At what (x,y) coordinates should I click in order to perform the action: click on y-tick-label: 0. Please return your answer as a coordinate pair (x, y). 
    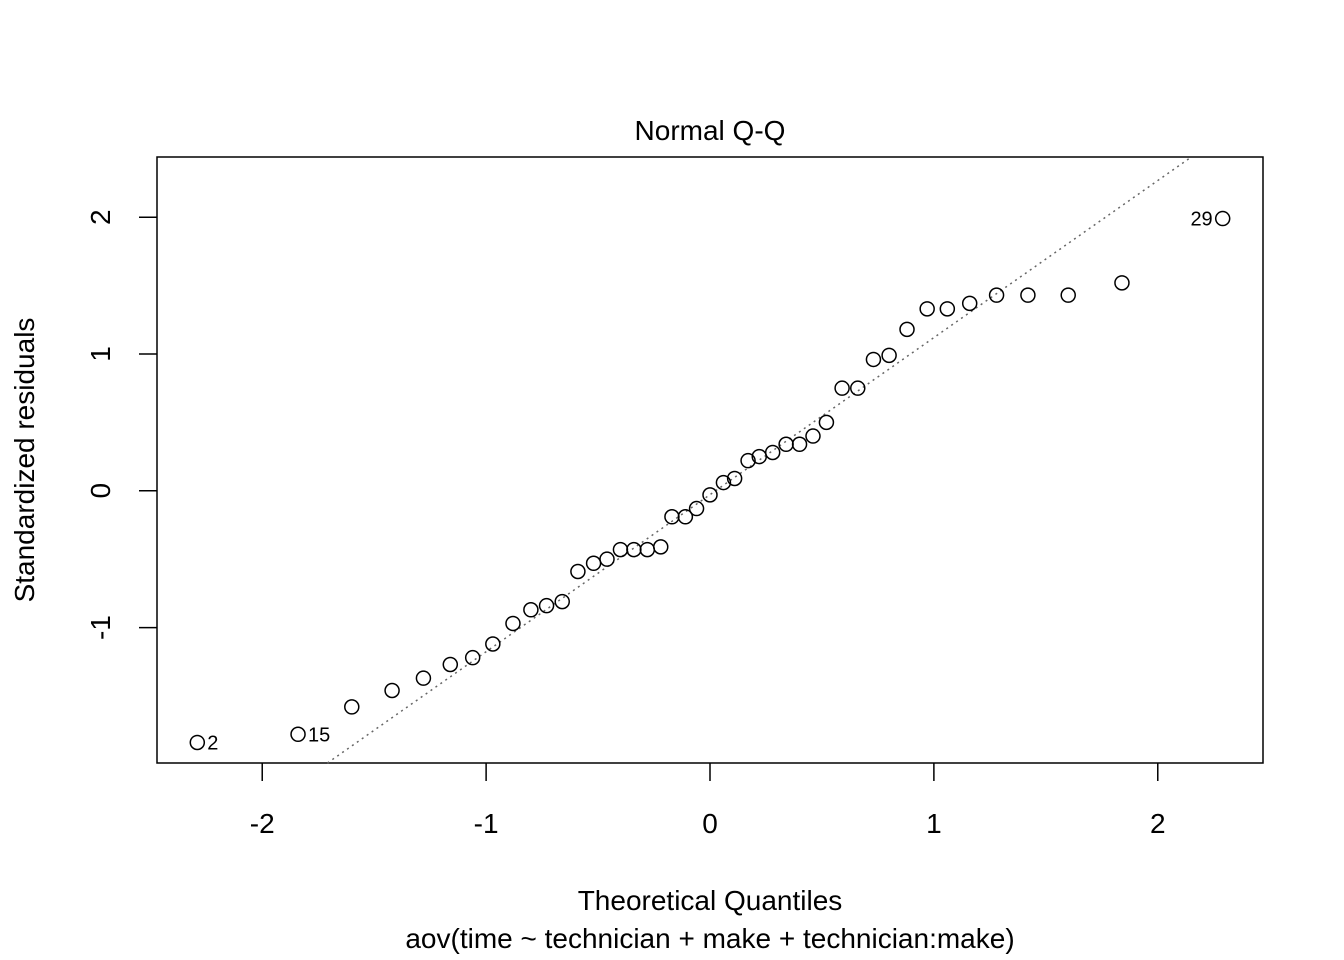
    Looking at the image, I should click on (100, 491).